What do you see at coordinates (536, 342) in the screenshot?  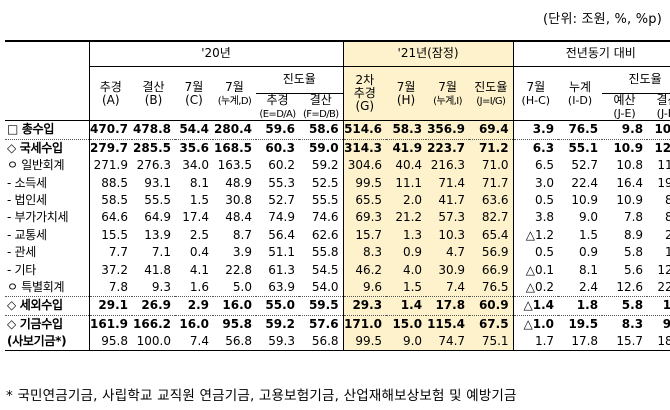 I see `cell-value: 1.7` at bounding box center [536, 342].